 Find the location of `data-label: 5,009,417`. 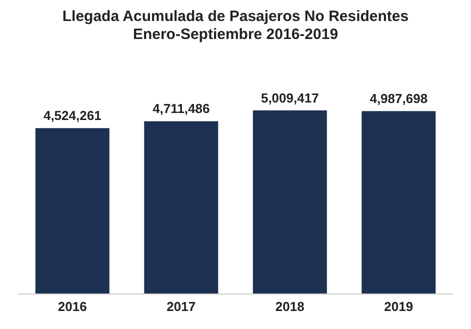

data-label: 5,009,417 is located at coordinates (289, 98).